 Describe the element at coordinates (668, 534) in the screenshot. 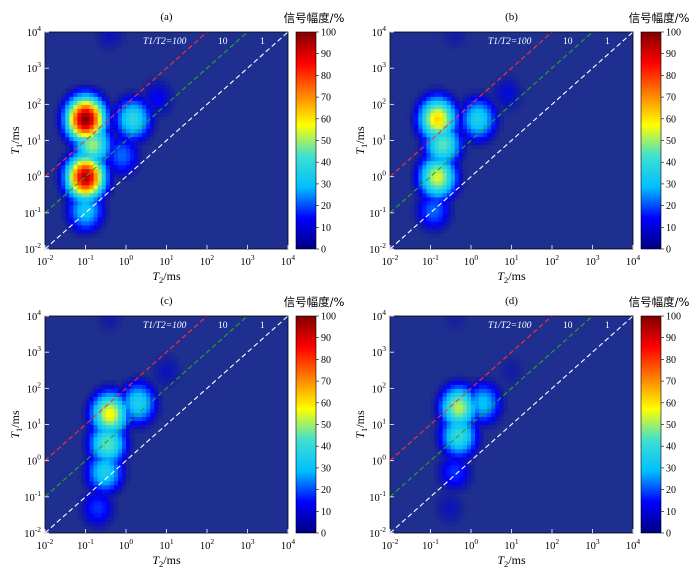

I see `colorbar-tick-label: 0` at that location.